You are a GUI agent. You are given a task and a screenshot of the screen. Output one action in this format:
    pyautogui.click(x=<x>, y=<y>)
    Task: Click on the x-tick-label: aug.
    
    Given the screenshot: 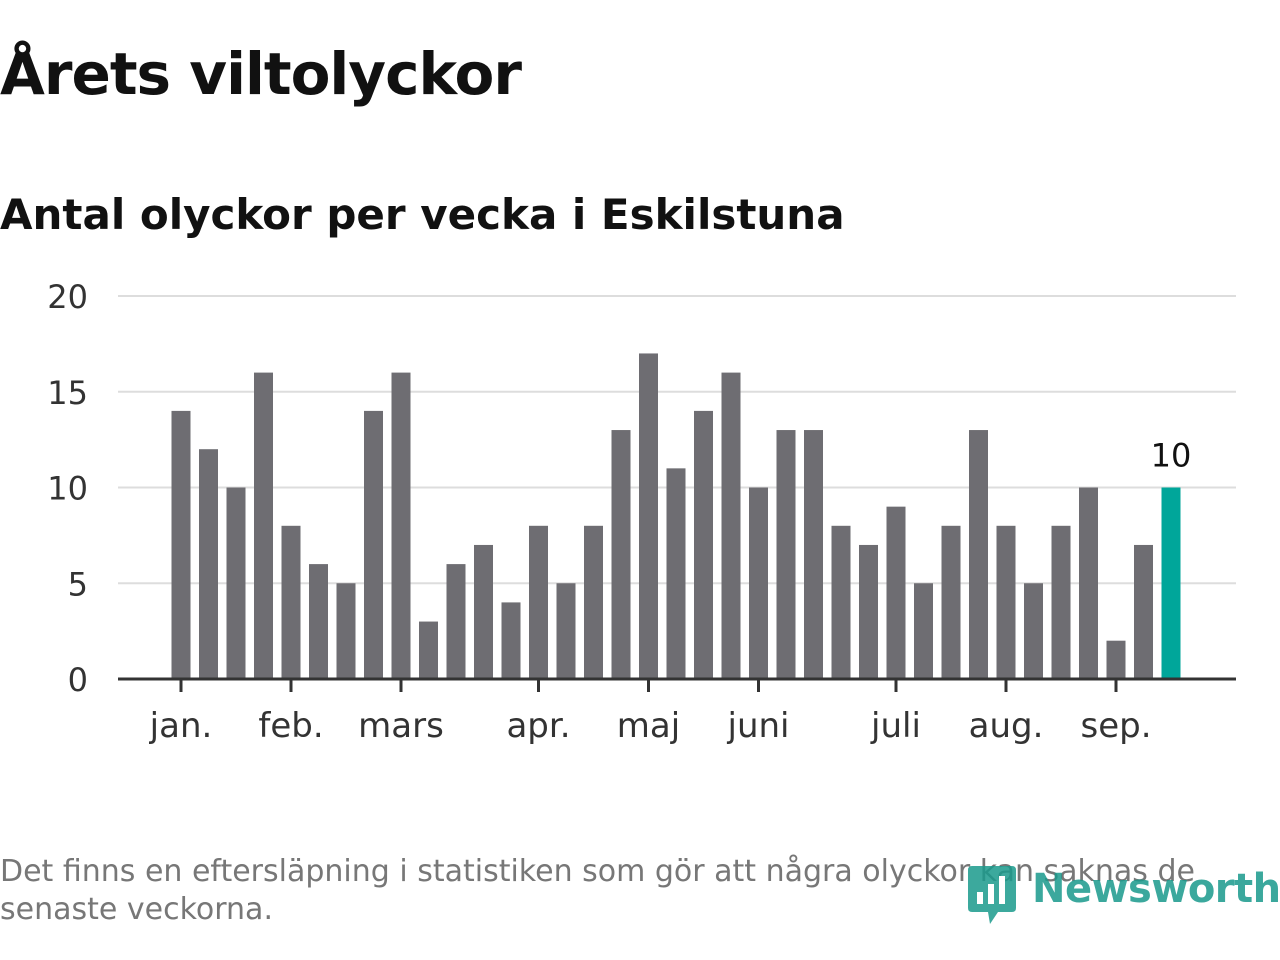 What is the action you would take?
    pyautogui.click(x=1006, y=726)
    